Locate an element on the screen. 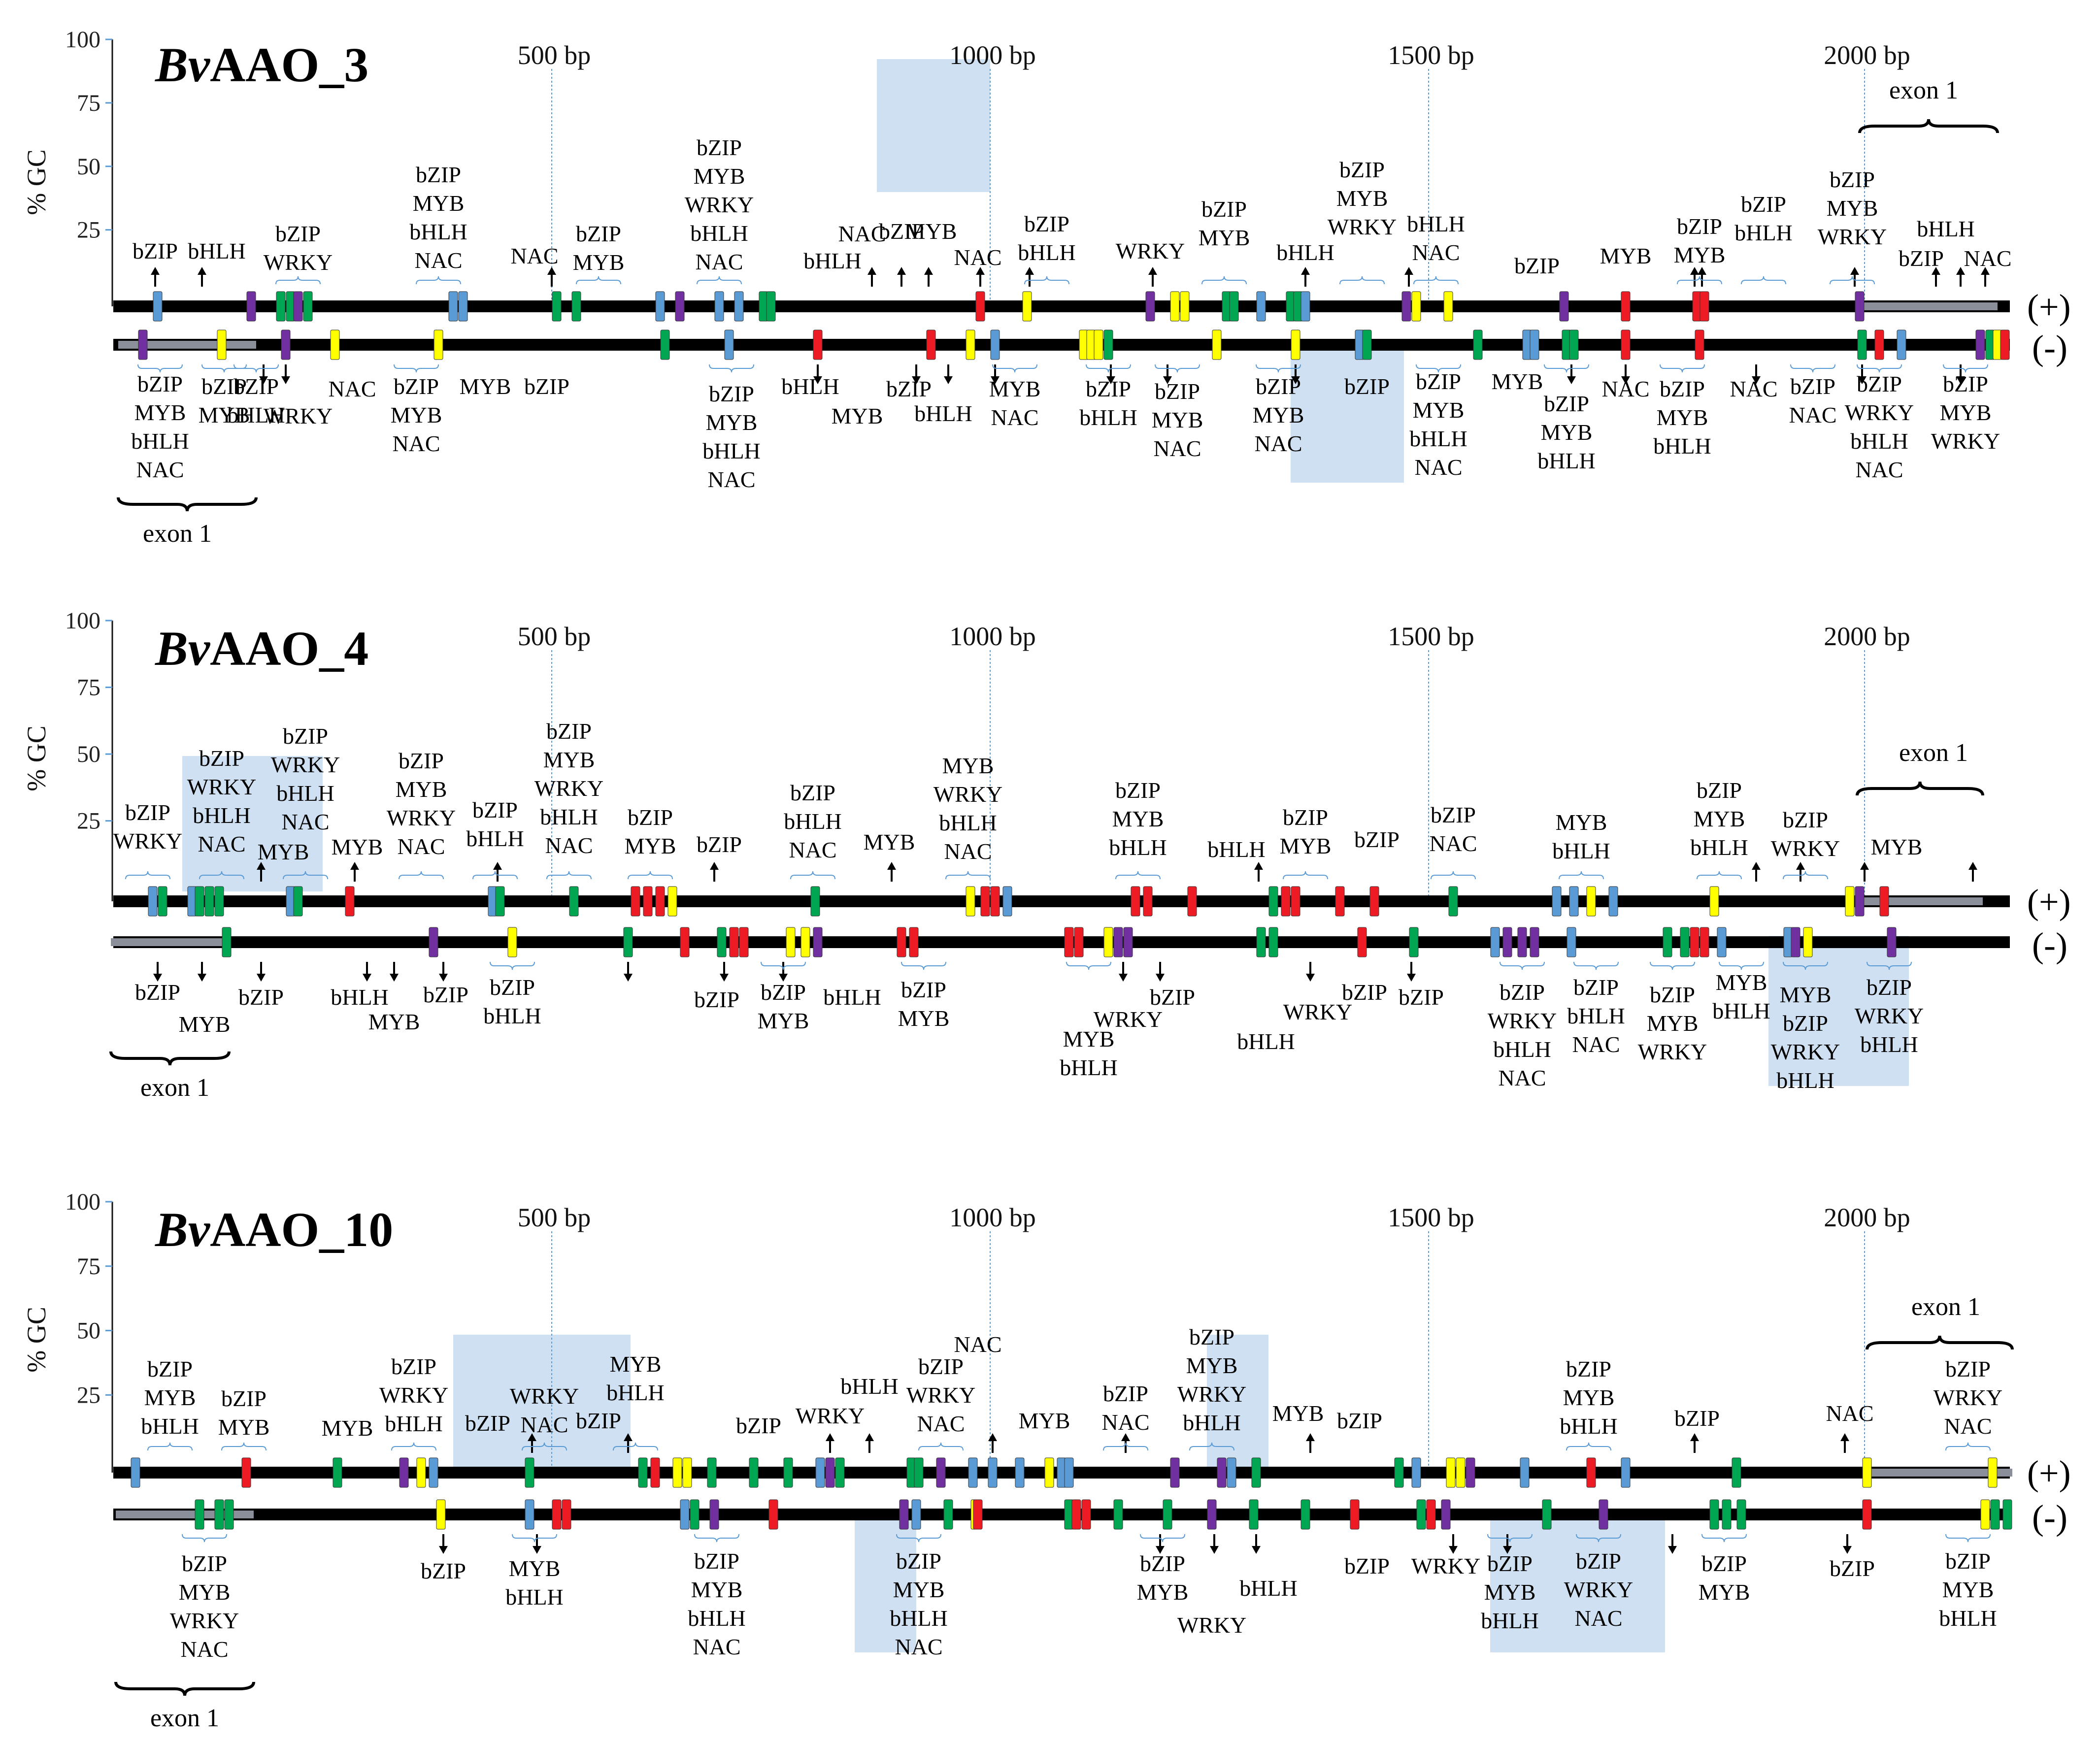 The width and height of the screenshot is (2100, 1743). plus-strand-label: (+) is located at coordinates (2049, 901).